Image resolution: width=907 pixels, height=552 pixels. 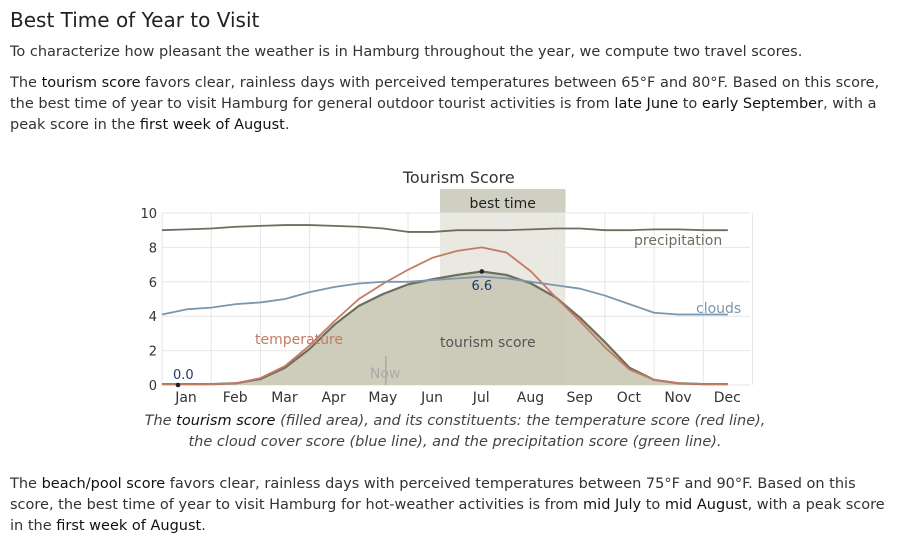 I want to click on y-tick-label: 6, so click(x=153, y=283).